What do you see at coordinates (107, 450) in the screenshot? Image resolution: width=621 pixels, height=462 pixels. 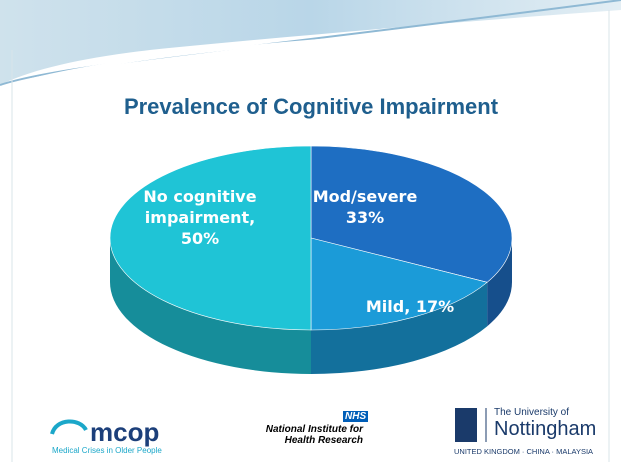 I see `mcop-tagline: Medical Crises in Older People` at bounding box center [107, 450].